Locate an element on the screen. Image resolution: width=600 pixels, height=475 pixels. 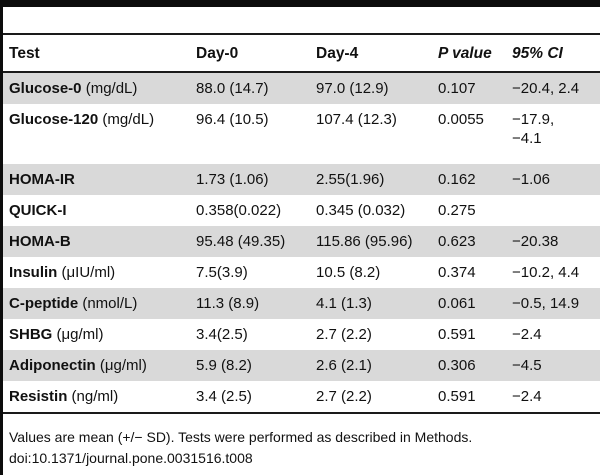
header-bottom-rule is located at coordinates (301, 72).